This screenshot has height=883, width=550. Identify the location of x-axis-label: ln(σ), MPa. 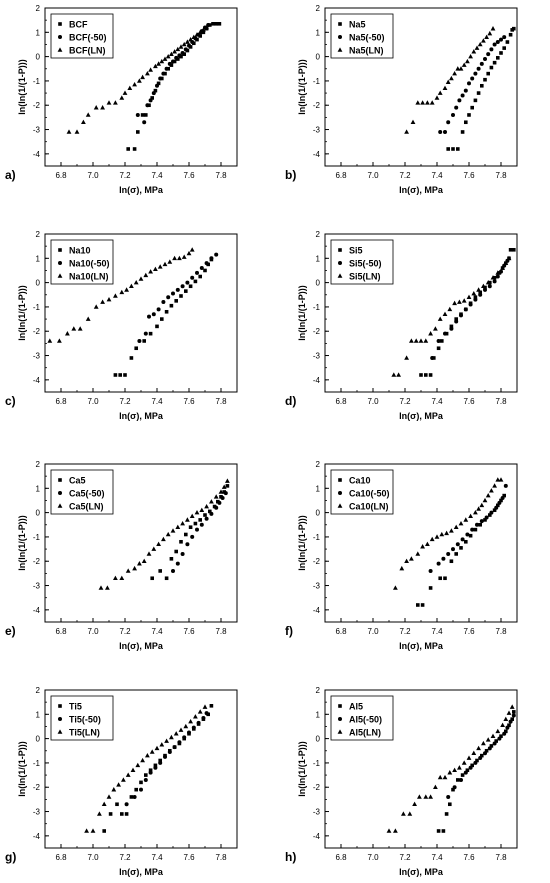
(421, 872).